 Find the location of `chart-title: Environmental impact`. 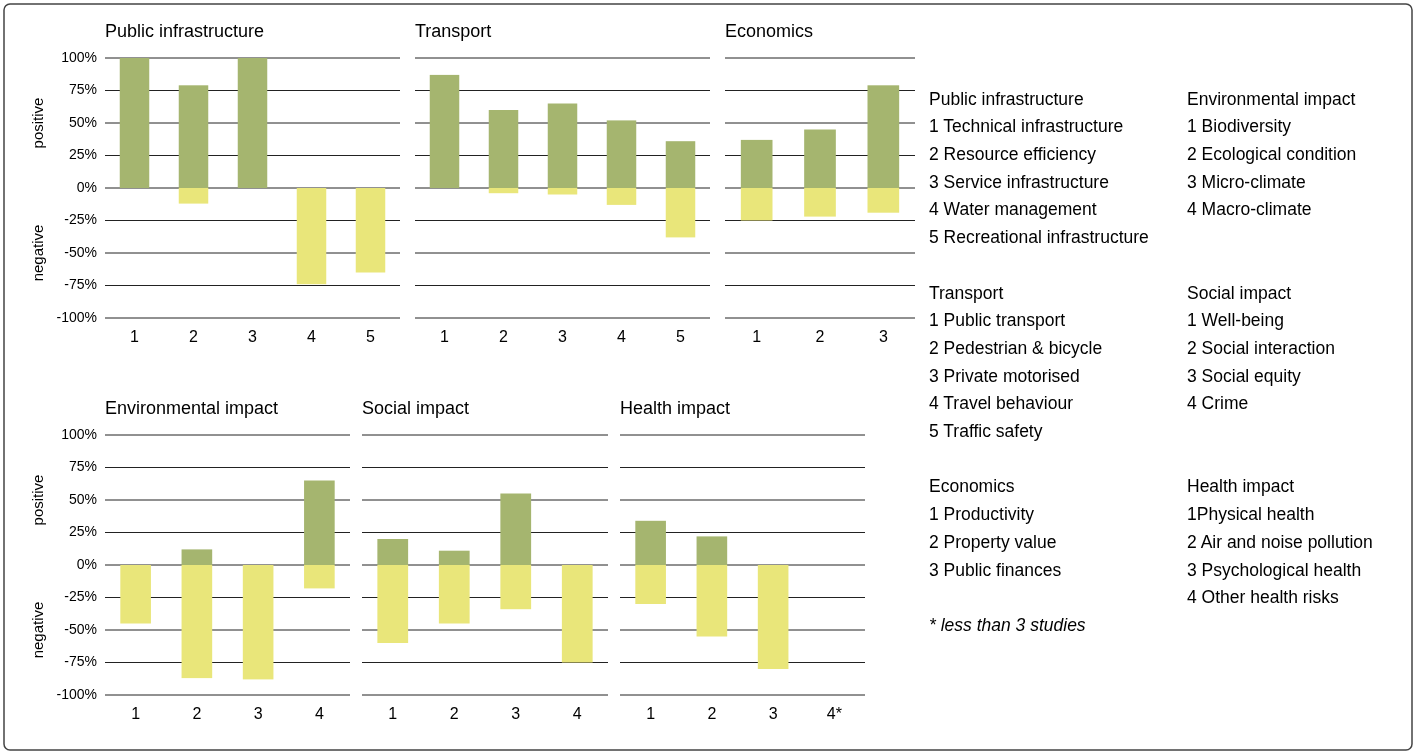

chart-title: Environmental impact is located at coordinates (192, 407).